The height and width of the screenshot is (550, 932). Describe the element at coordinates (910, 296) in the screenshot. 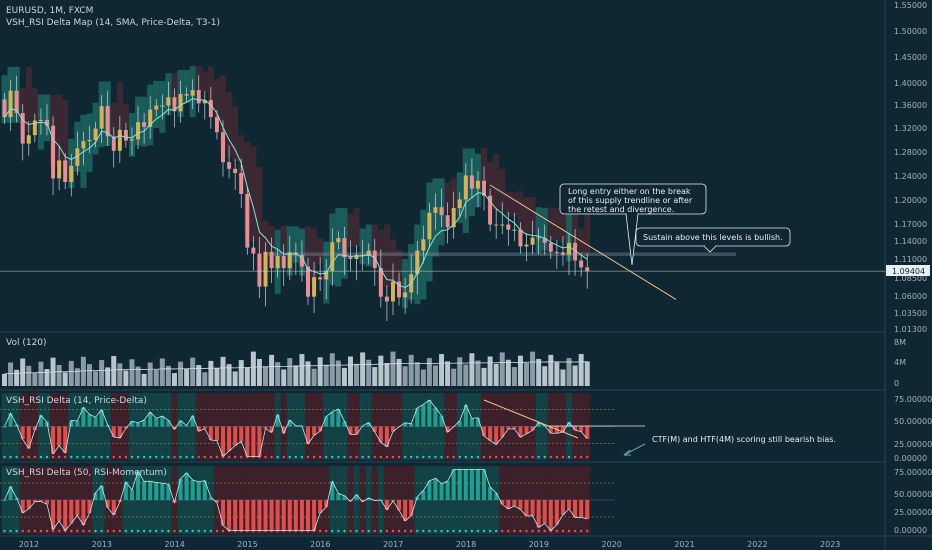

I see `price-tick: 1.06000` at that location.